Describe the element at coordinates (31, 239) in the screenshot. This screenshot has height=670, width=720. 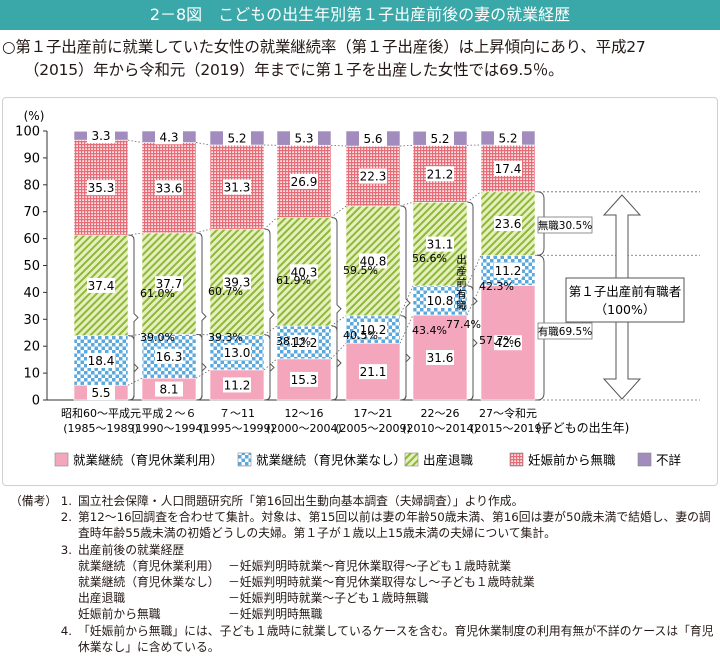
I see `y-tick-label: 60` at that location.